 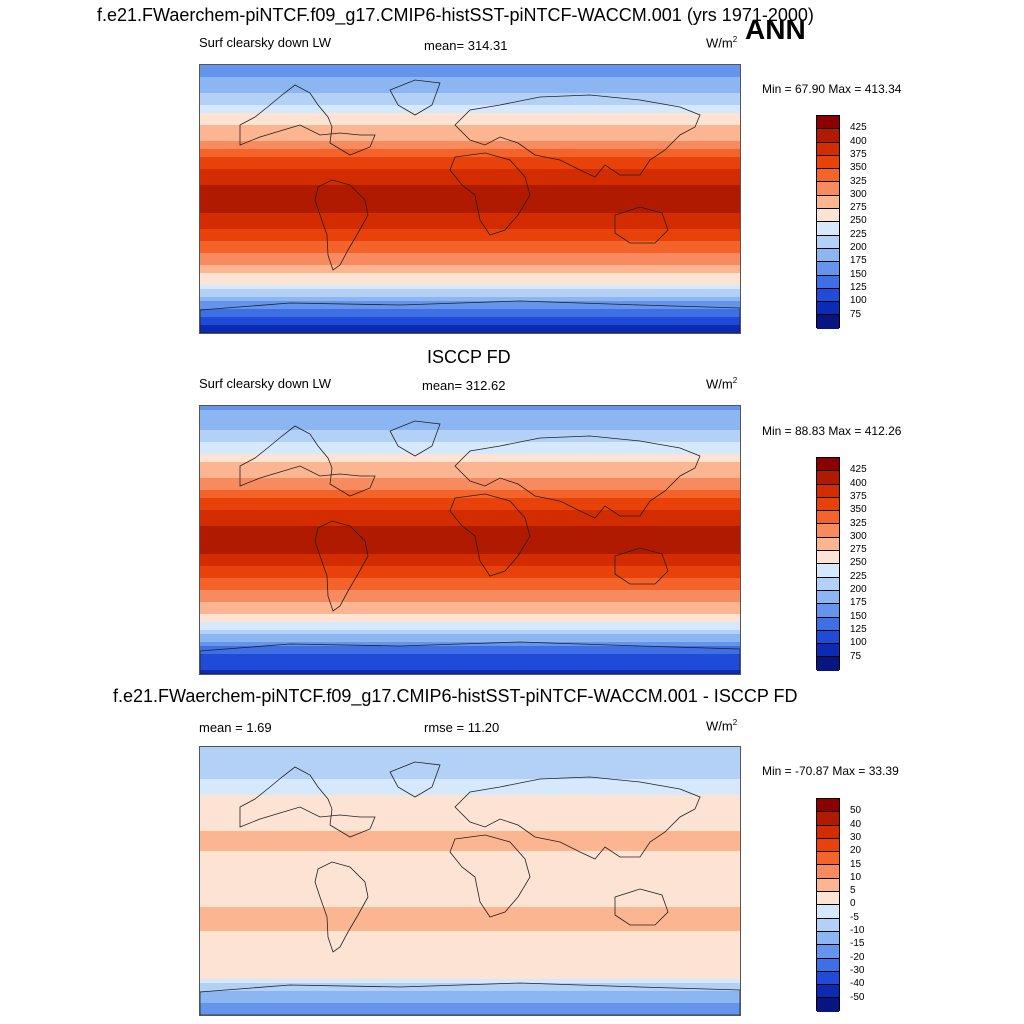 What do you see at coordinates (775, 29) in the screenshot?
I see `season-label: ANN` at bounding box center [775, 29].